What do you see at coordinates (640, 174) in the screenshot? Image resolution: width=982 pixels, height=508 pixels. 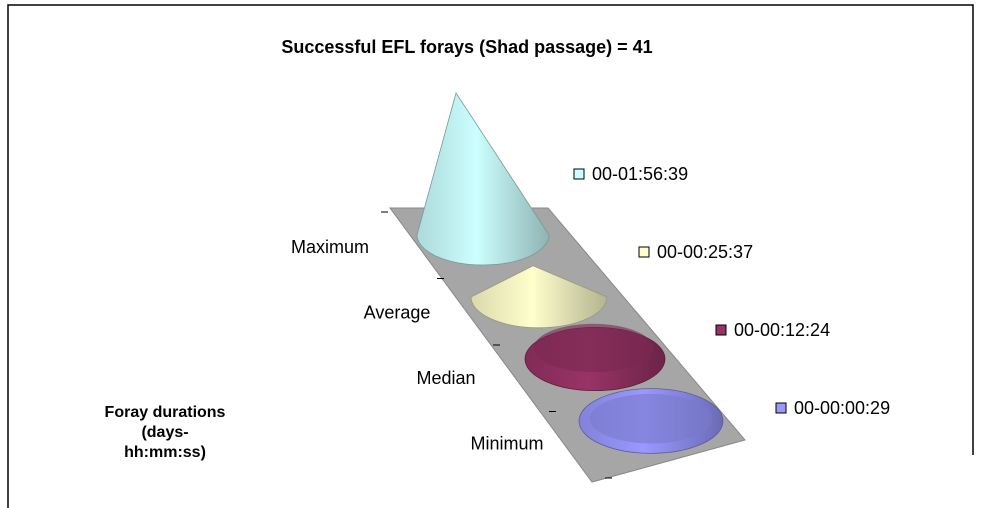 I see `legend-label: 00-01:56:39` at bounding box center [640, 174].